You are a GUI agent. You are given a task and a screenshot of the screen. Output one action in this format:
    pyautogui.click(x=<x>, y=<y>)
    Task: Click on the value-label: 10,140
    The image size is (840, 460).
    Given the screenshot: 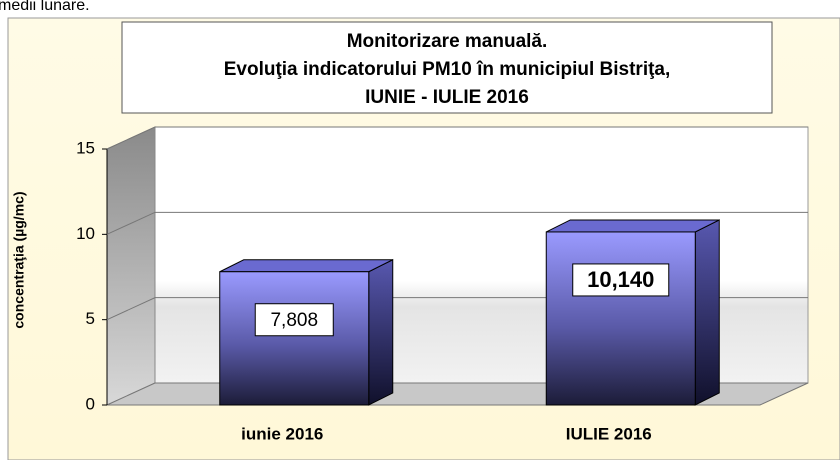 What is the action you would take?
    pyautogui.click(x=620, y=279)
    